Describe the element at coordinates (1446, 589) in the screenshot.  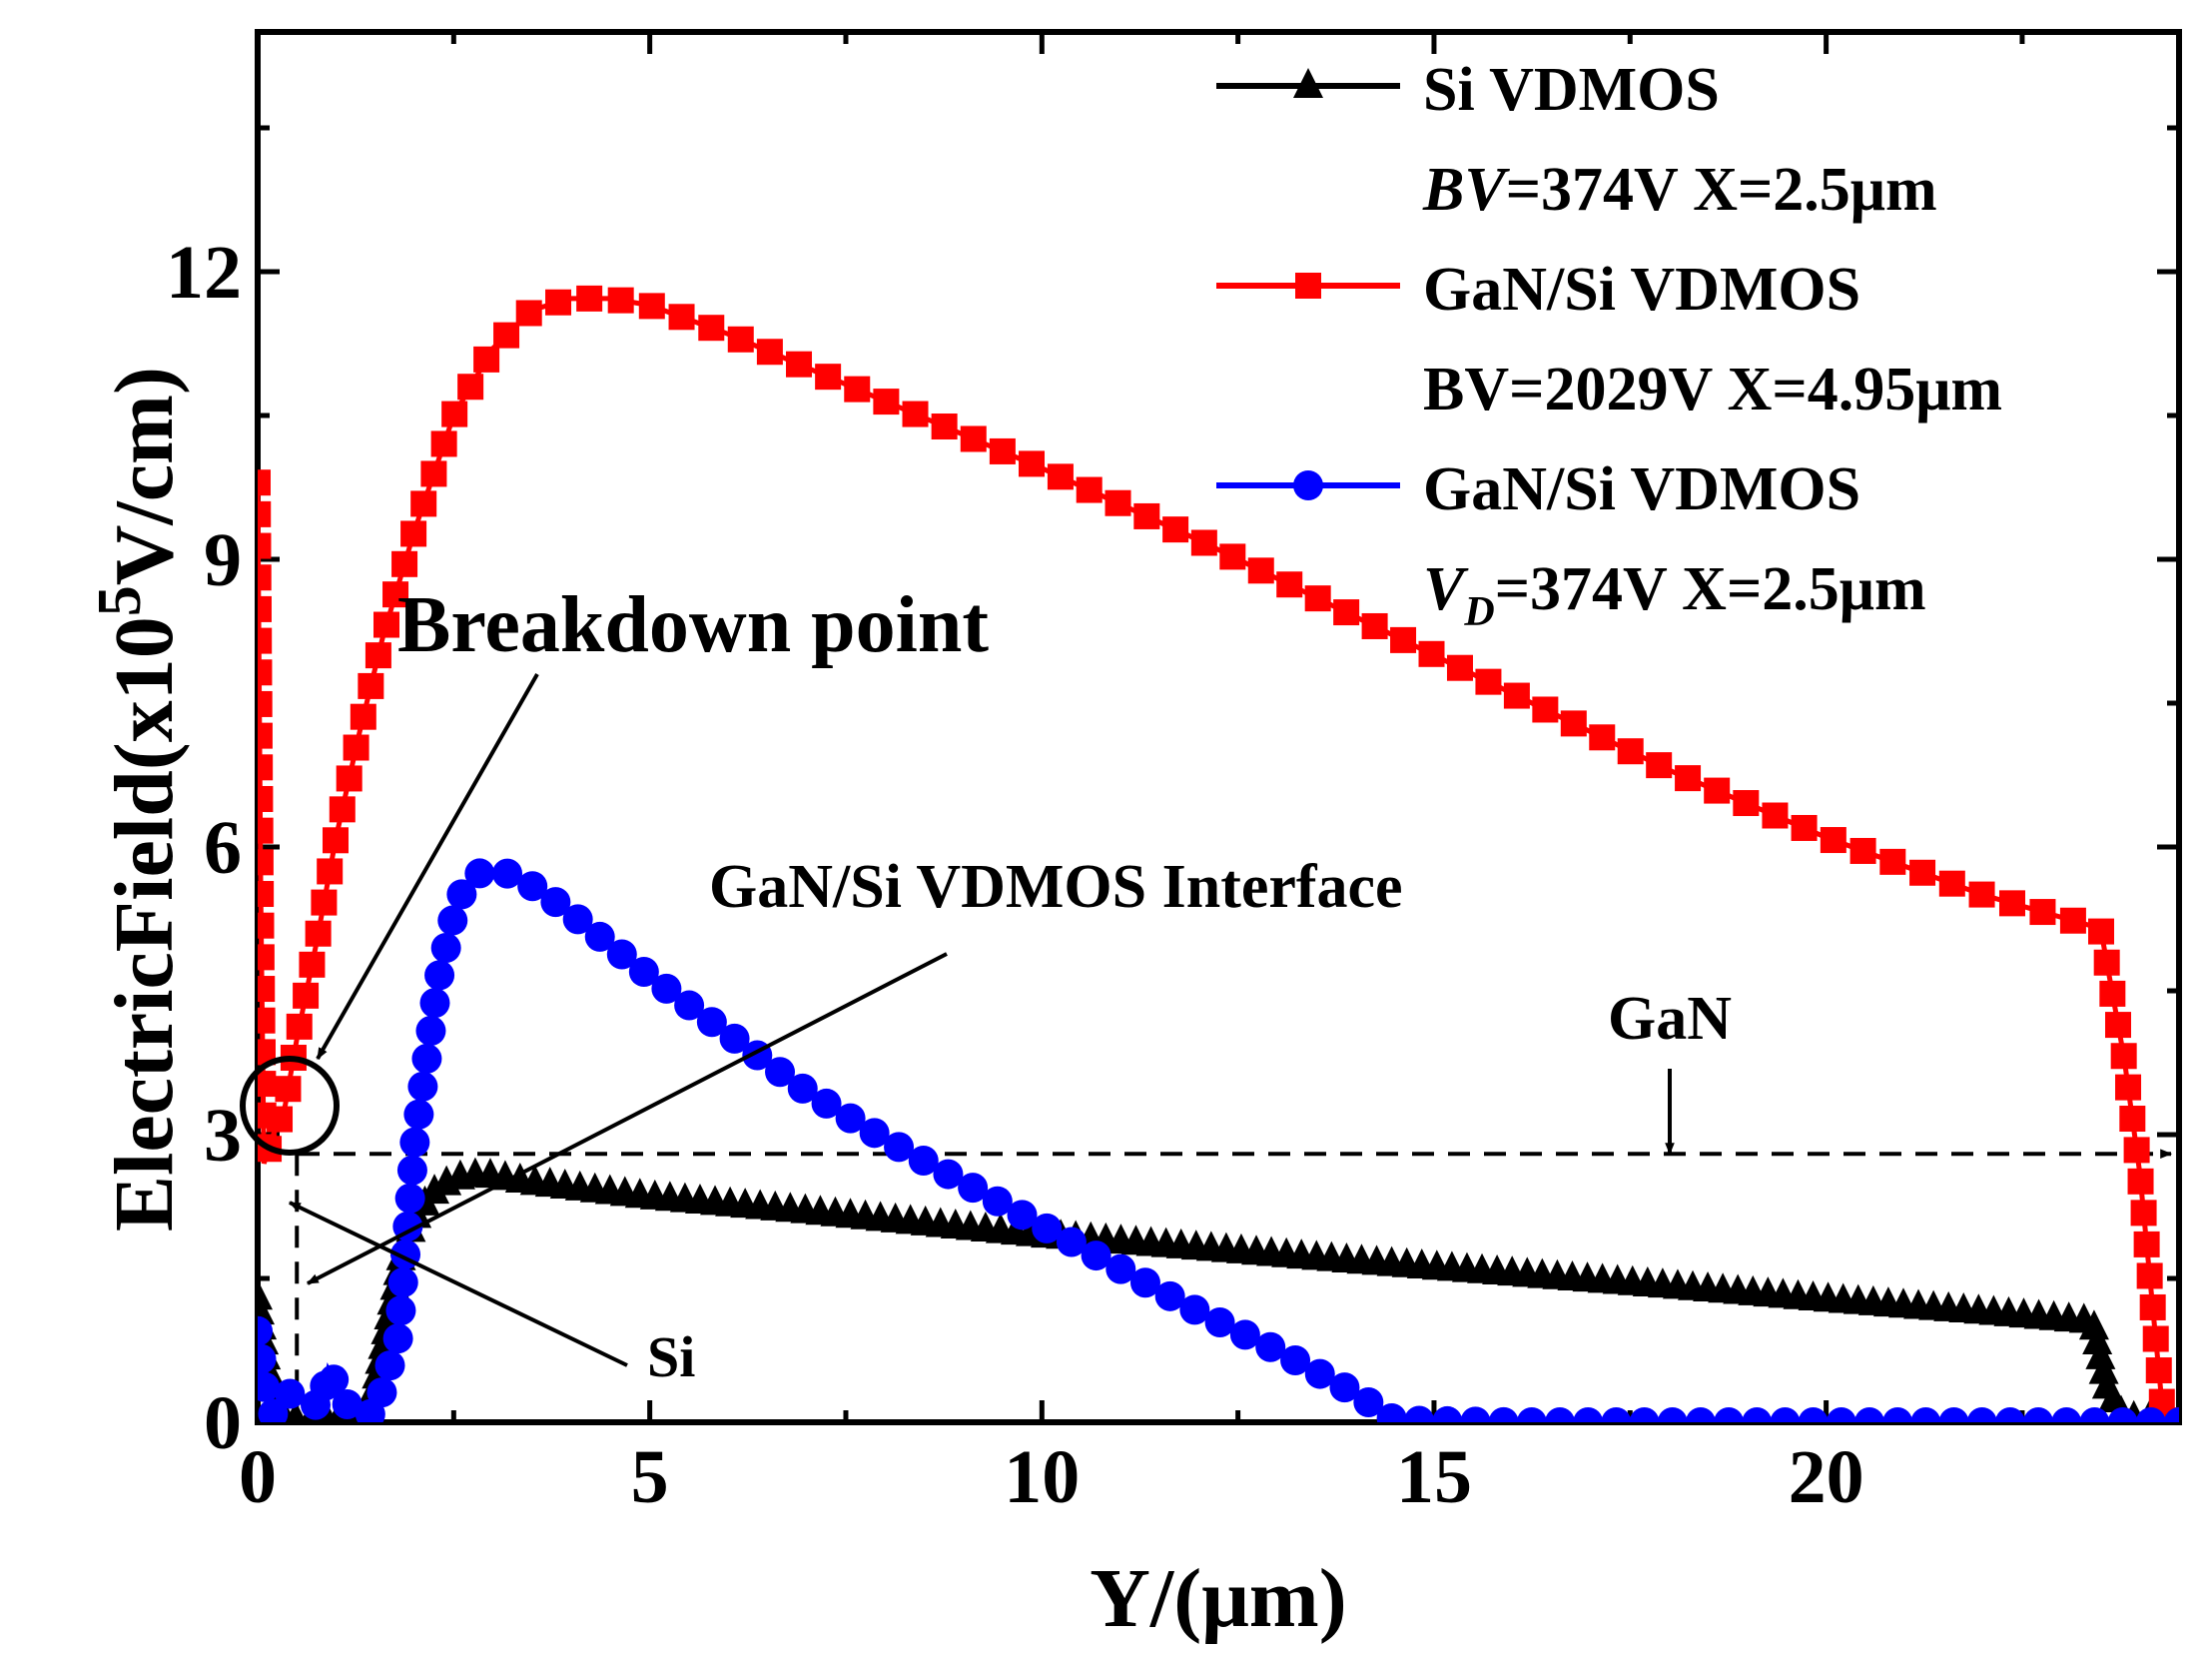
I see `legend-sublabel-italic: V` at that location.